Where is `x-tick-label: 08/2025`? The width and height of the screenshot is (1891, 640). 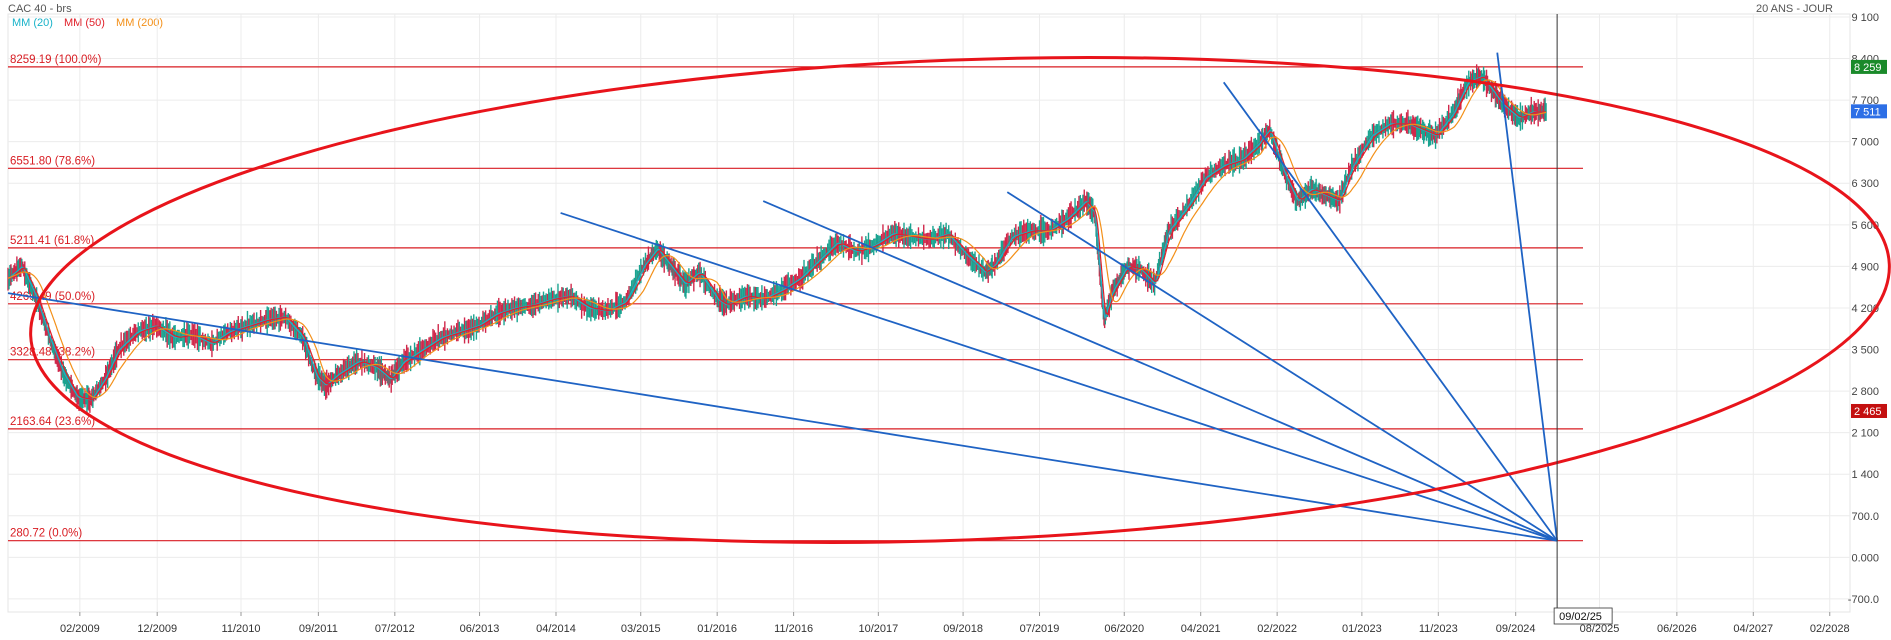 x-tick-label: 08/2025 is located at coordinates (1600, 629).